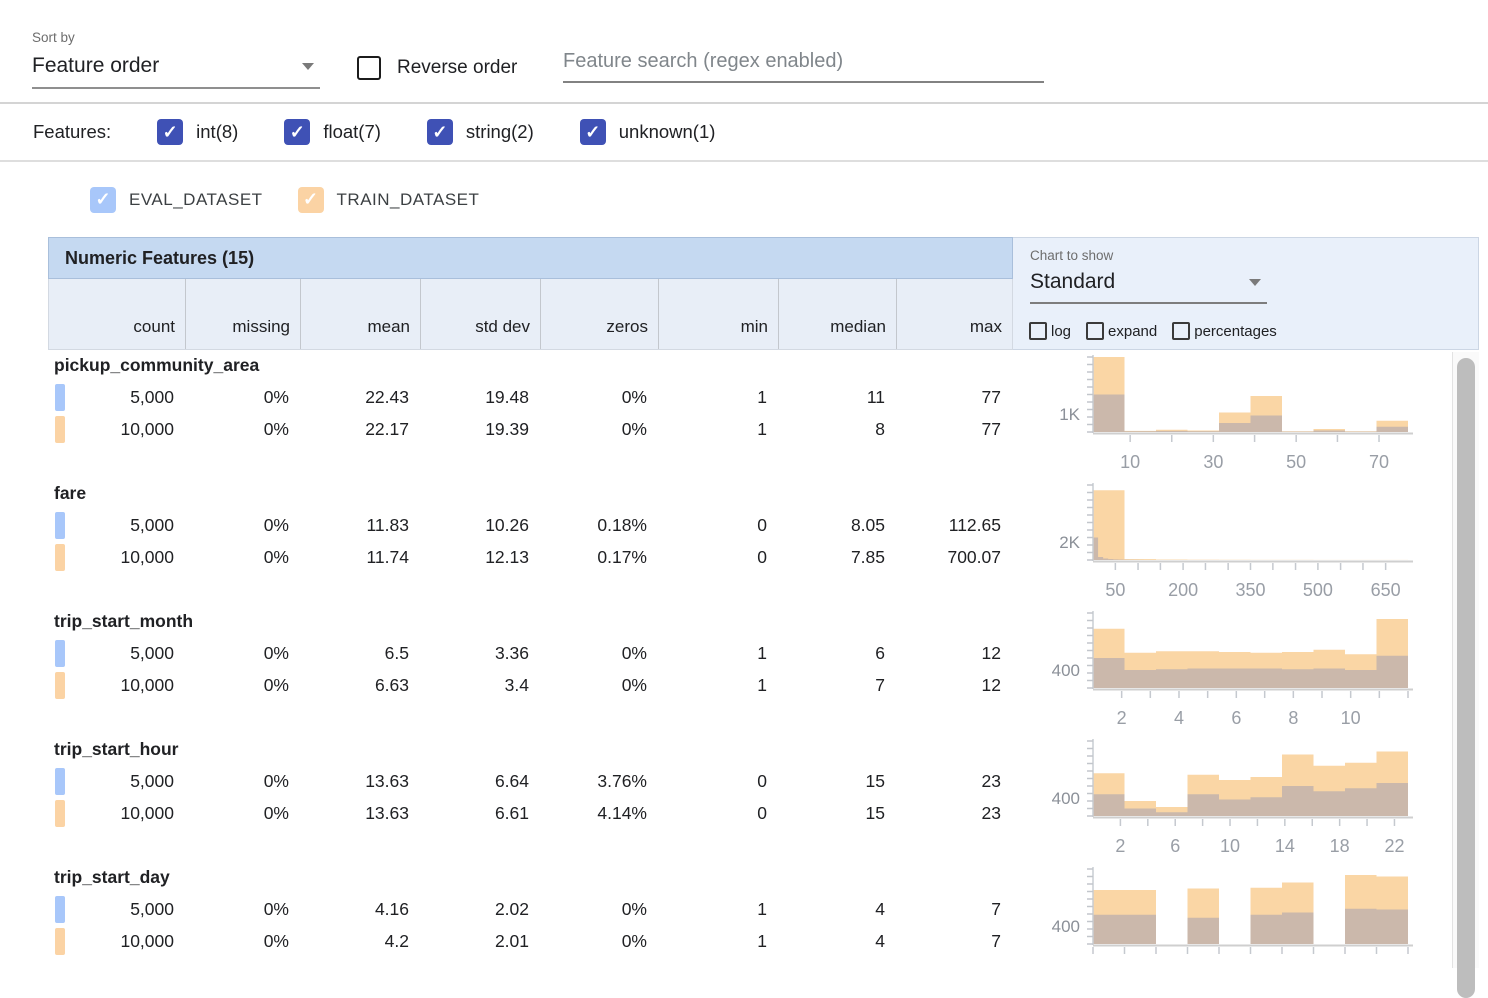 This screenshot has height=998, width=1488. What do you see at coordinates (1148, 287) in the screenshot?
I see `chart-type-dropdown: Standard` at bounding box center [1148, 287].